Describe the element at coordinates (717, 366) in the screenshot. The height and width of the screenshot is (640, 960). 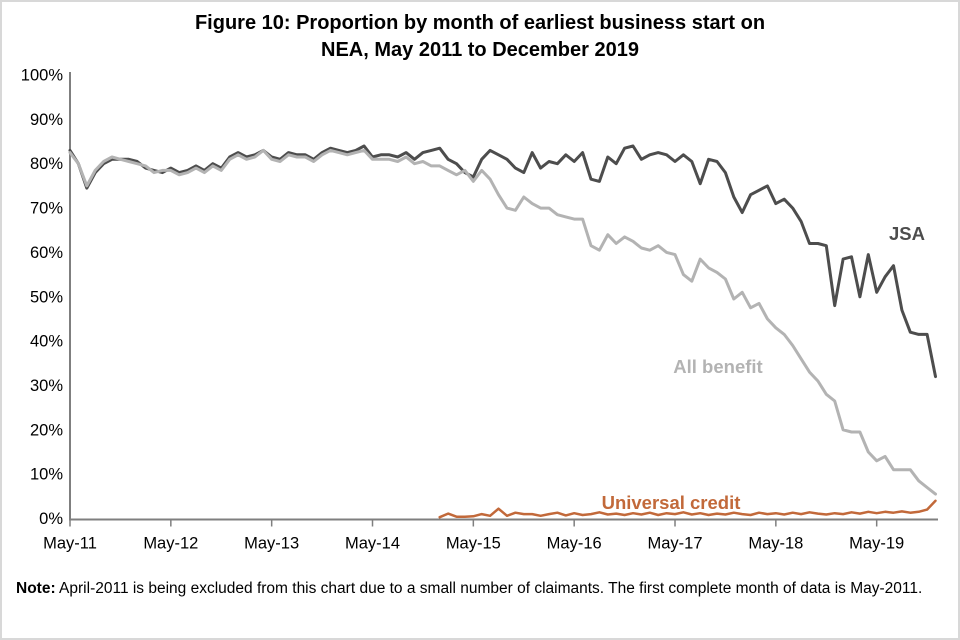
I see `series-label-all-benefit: All benefit` at that location.